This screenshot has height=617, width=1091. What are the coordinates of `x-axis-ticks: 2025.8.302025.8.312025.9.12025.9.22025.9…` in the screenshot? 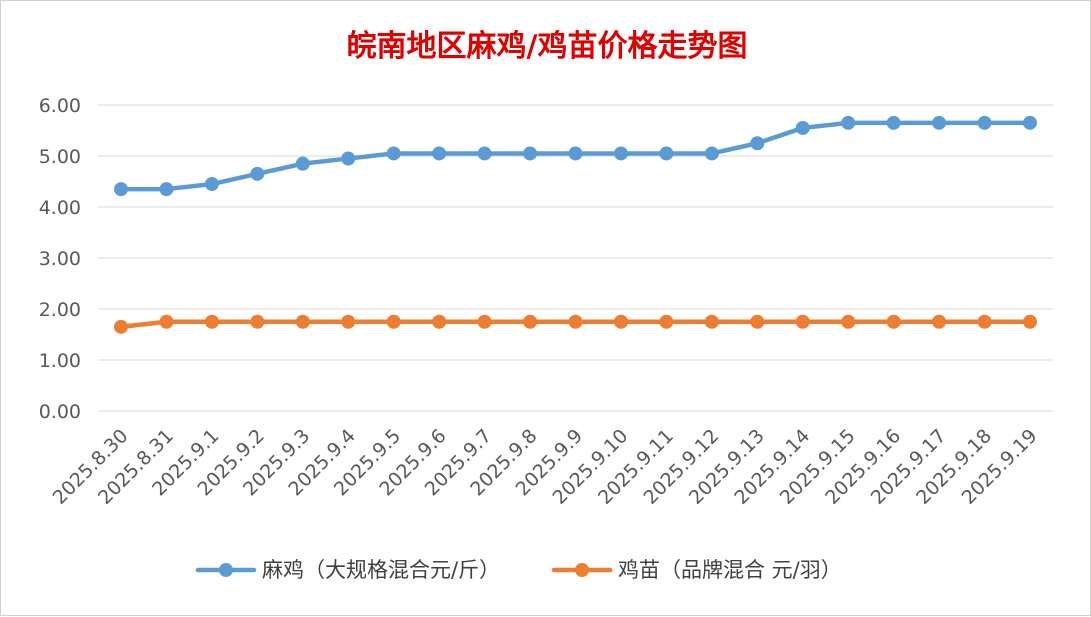 It's located at (545, 467).